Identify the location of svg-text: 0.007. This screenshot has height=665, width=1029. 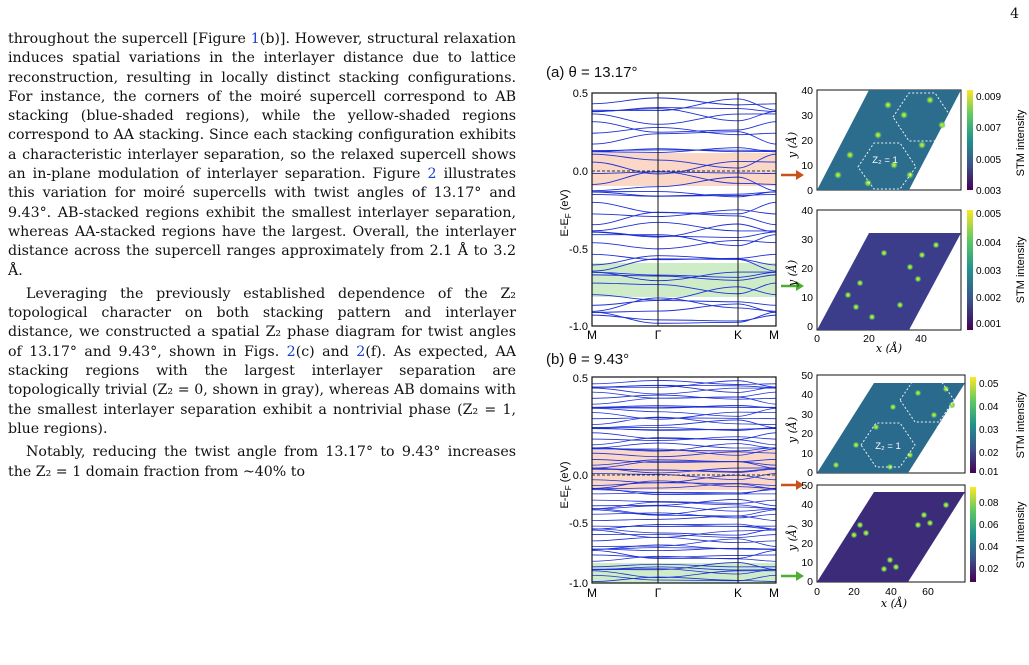
(988, 128).